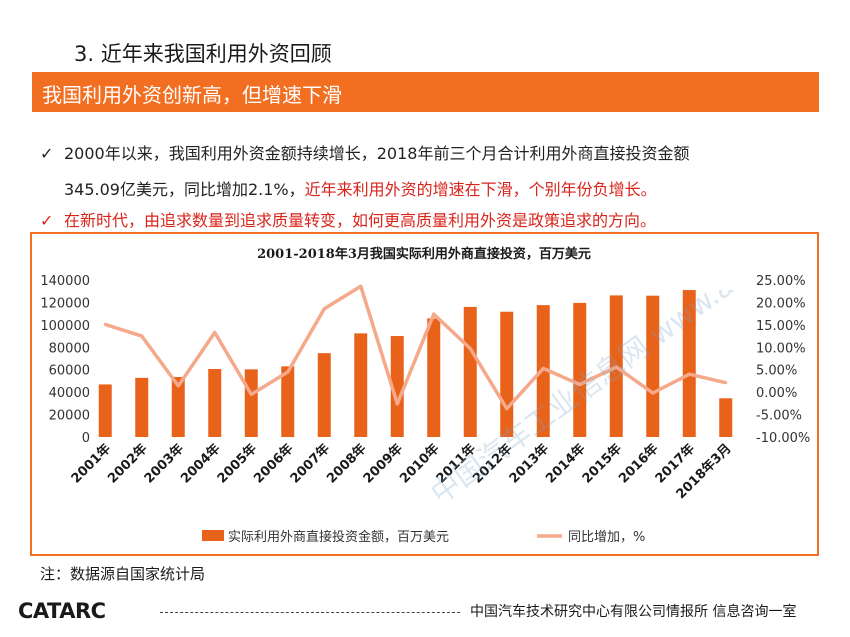 Image resolution: width=850 pixels, height=637 pixels. Describe the element at coordinates (419, 464) in the screenshot. I see `x-tick-label: 2010年` at that location.